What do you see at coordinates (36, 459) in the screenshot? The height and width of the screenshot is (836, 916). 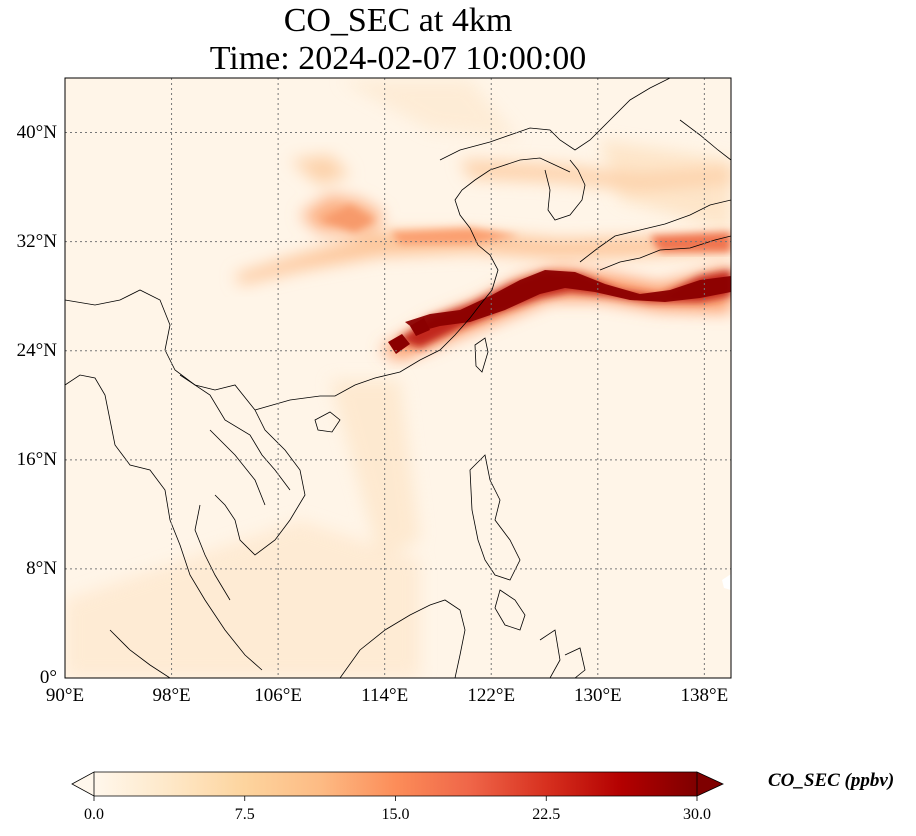 I see `lat-tick-label: 16°N` at bounding box center [36, 459].